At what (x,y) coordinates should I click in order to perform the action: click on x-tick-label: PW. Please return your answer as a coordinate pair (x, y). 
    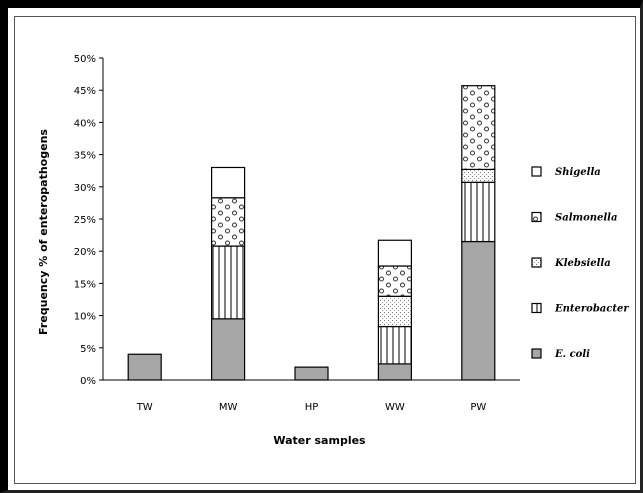
    Looking at the image, I should click on (478, 407).